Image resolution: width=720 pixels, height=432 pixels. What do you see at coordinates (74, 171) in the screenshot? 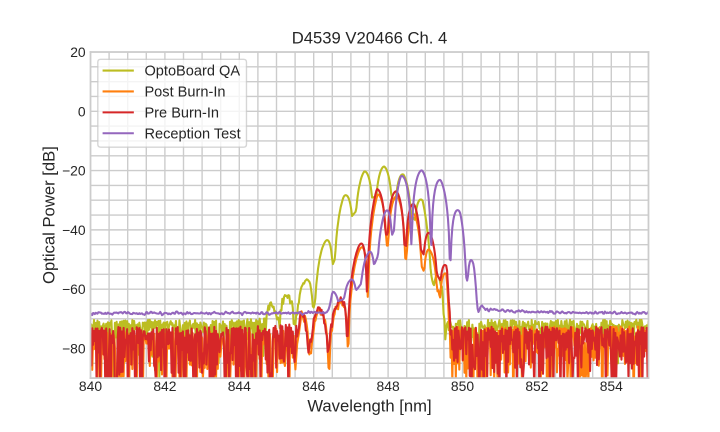
I see `svg-text: −20` at bounding box center [74, 171].